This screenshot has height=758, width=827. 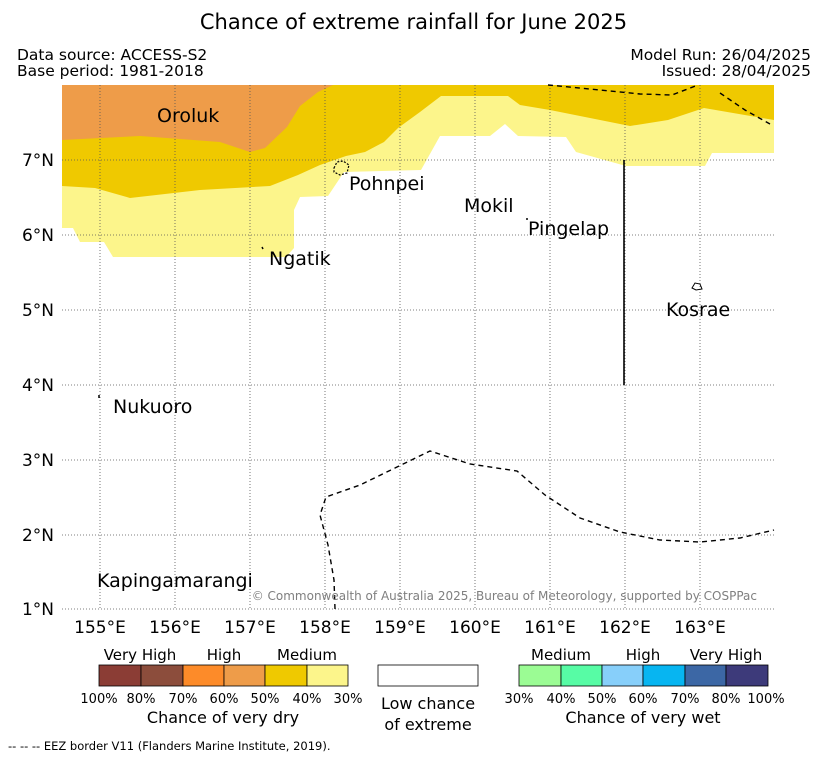 What do you see at coordinates (700, 628) in the screenshot?
I see `lon-tick: 163°E` at bounding box center [700, 628].